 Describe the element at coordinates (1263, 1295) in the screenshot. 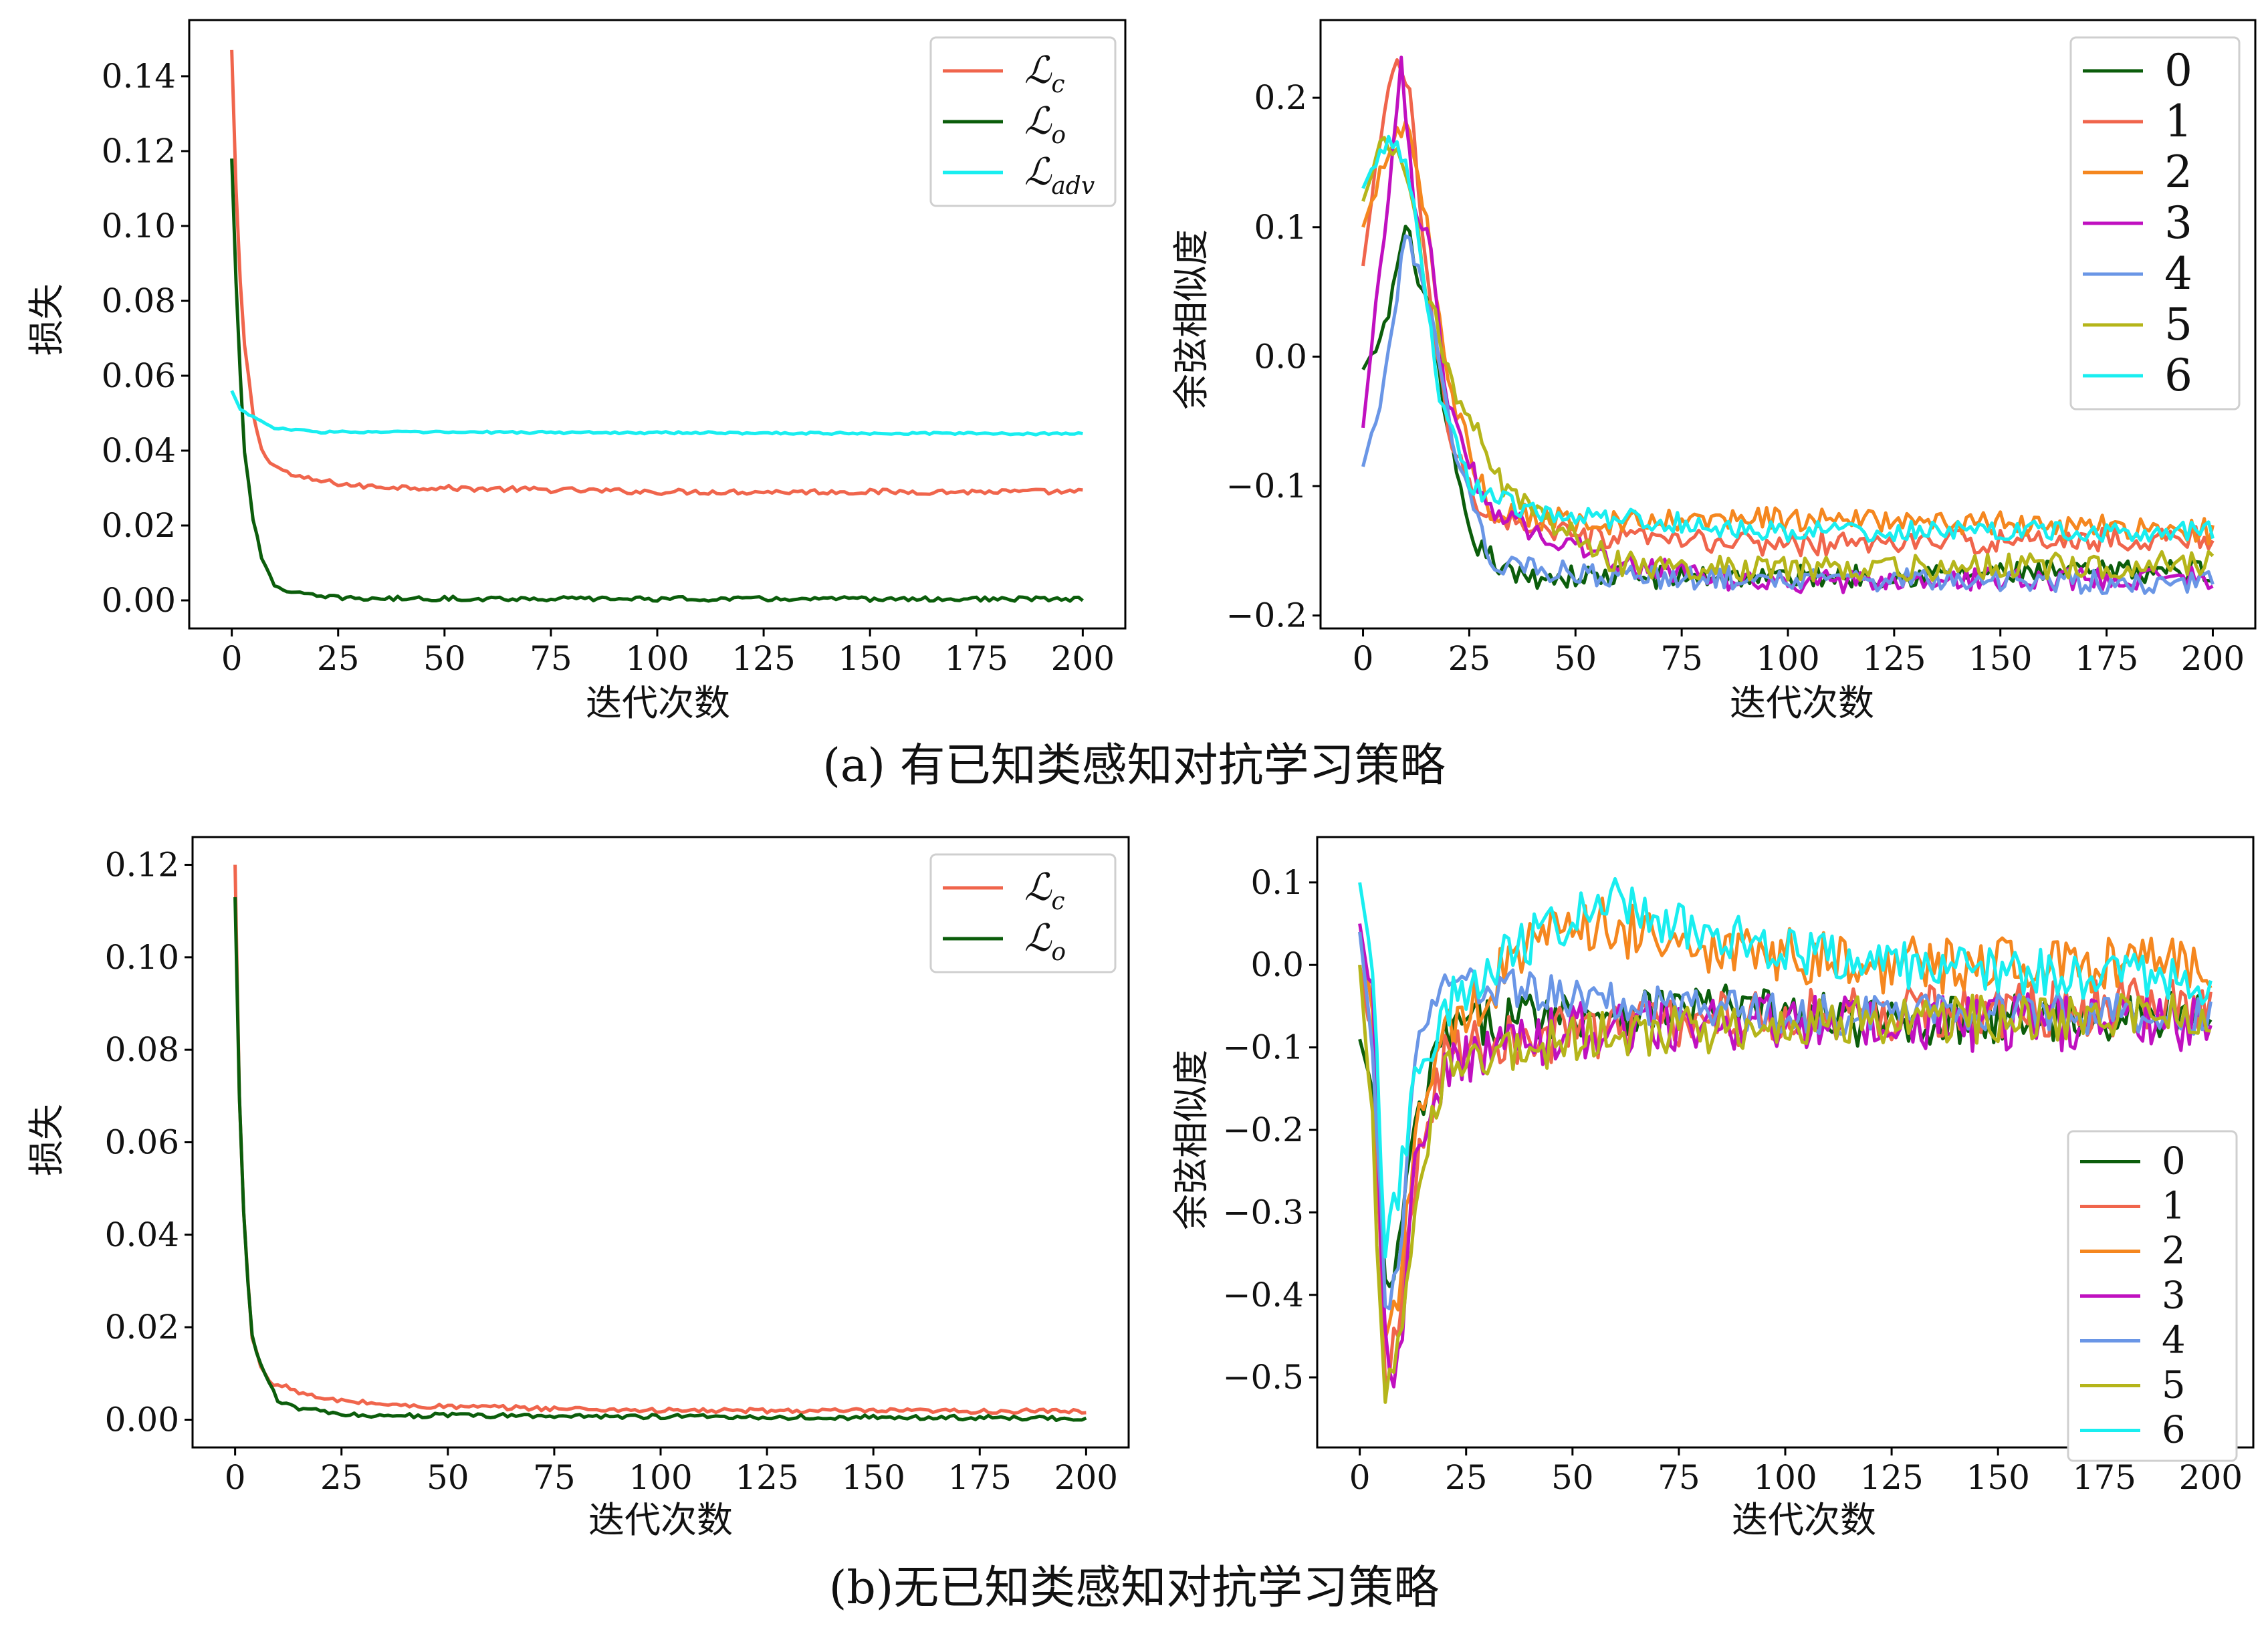

I see `b_cos-ytick-label: −0.4` at that location.